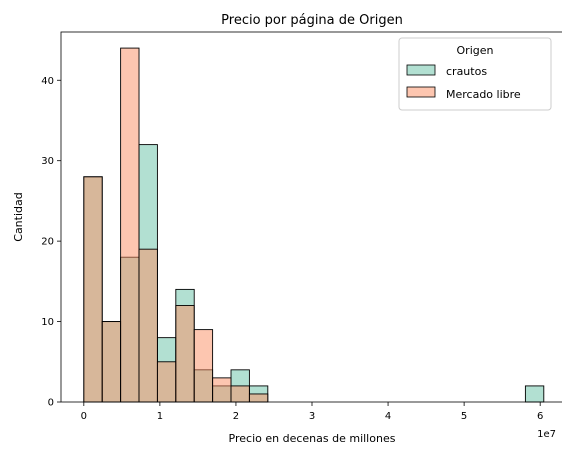 The image size is (562, 455). I want to click on x-axis-ticks: 0 1 2 3 4 5 6, so click(312, 412).